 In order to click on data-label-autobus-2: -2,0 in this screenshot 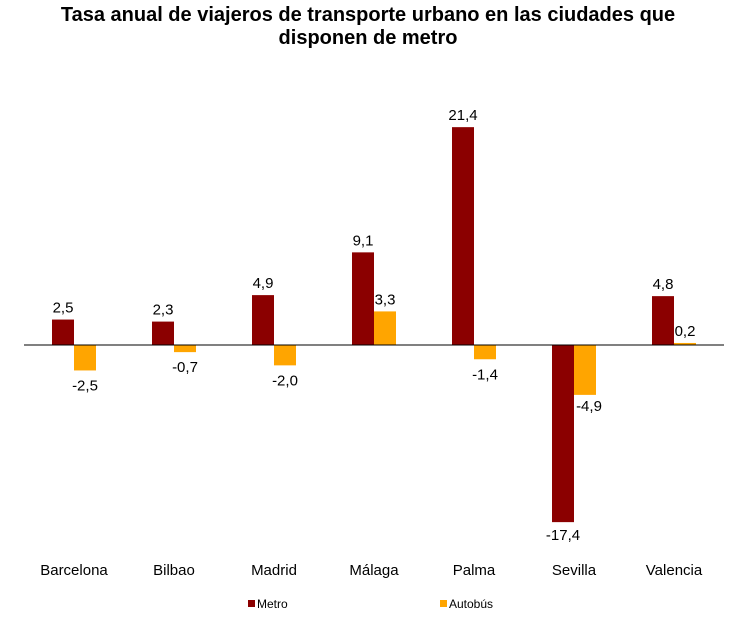, I will do `click(285, 380)`.